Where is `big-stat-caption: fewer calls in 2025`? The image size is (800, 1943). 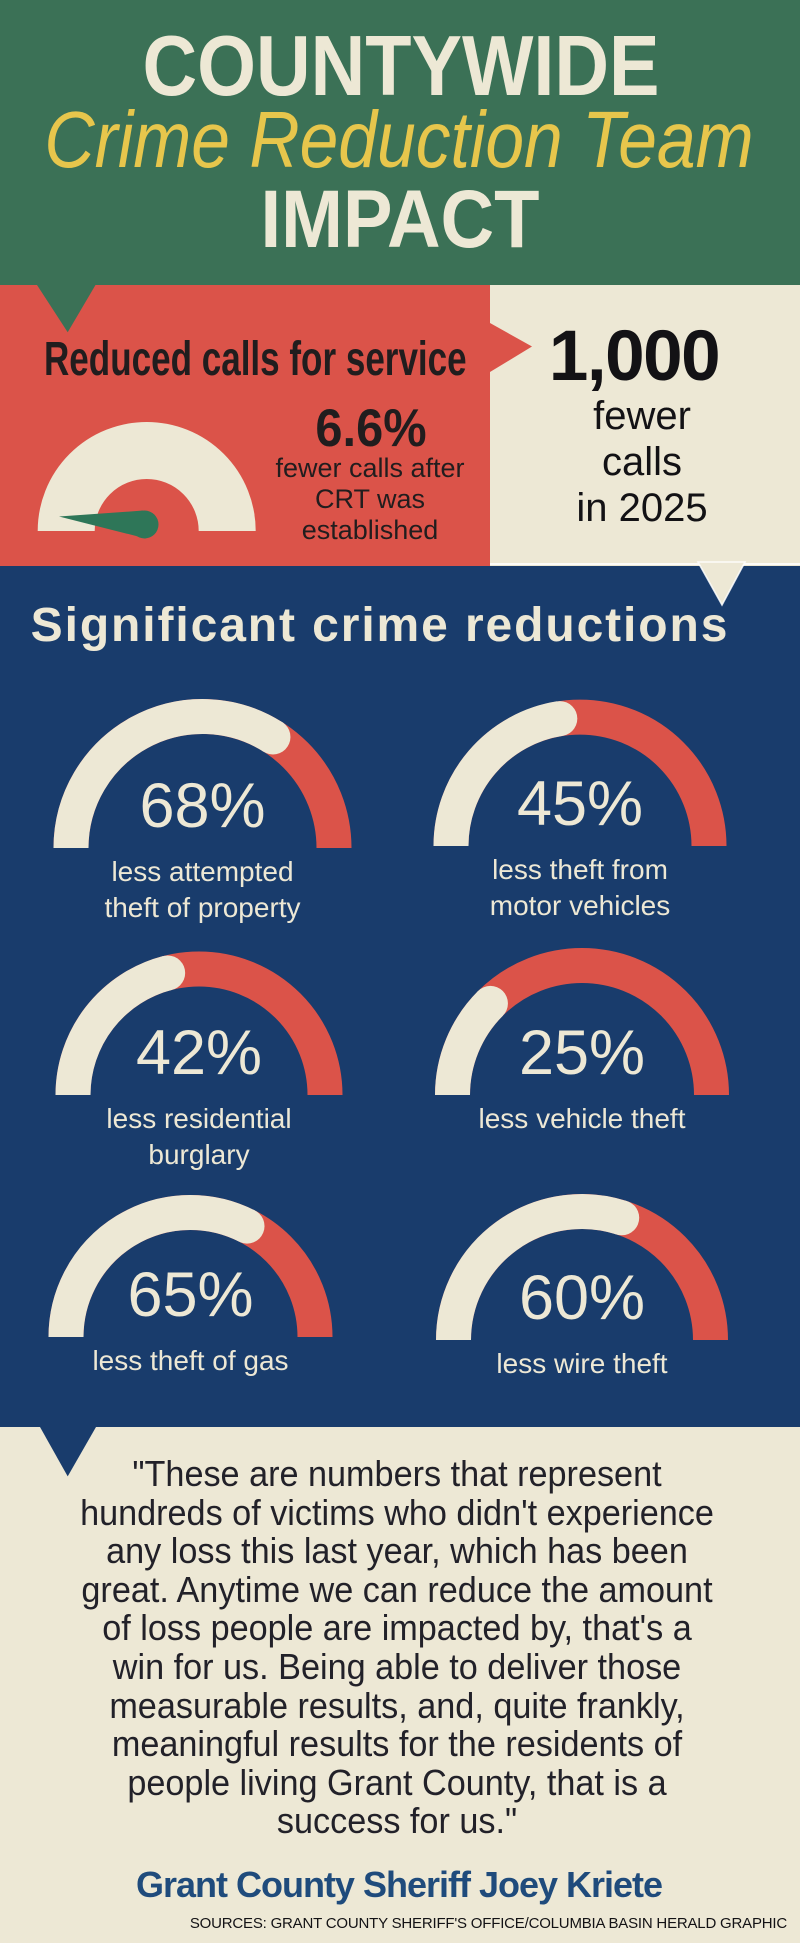
big-stat-caption: fewer calls in 2025 is located at coordinates (642, 462).